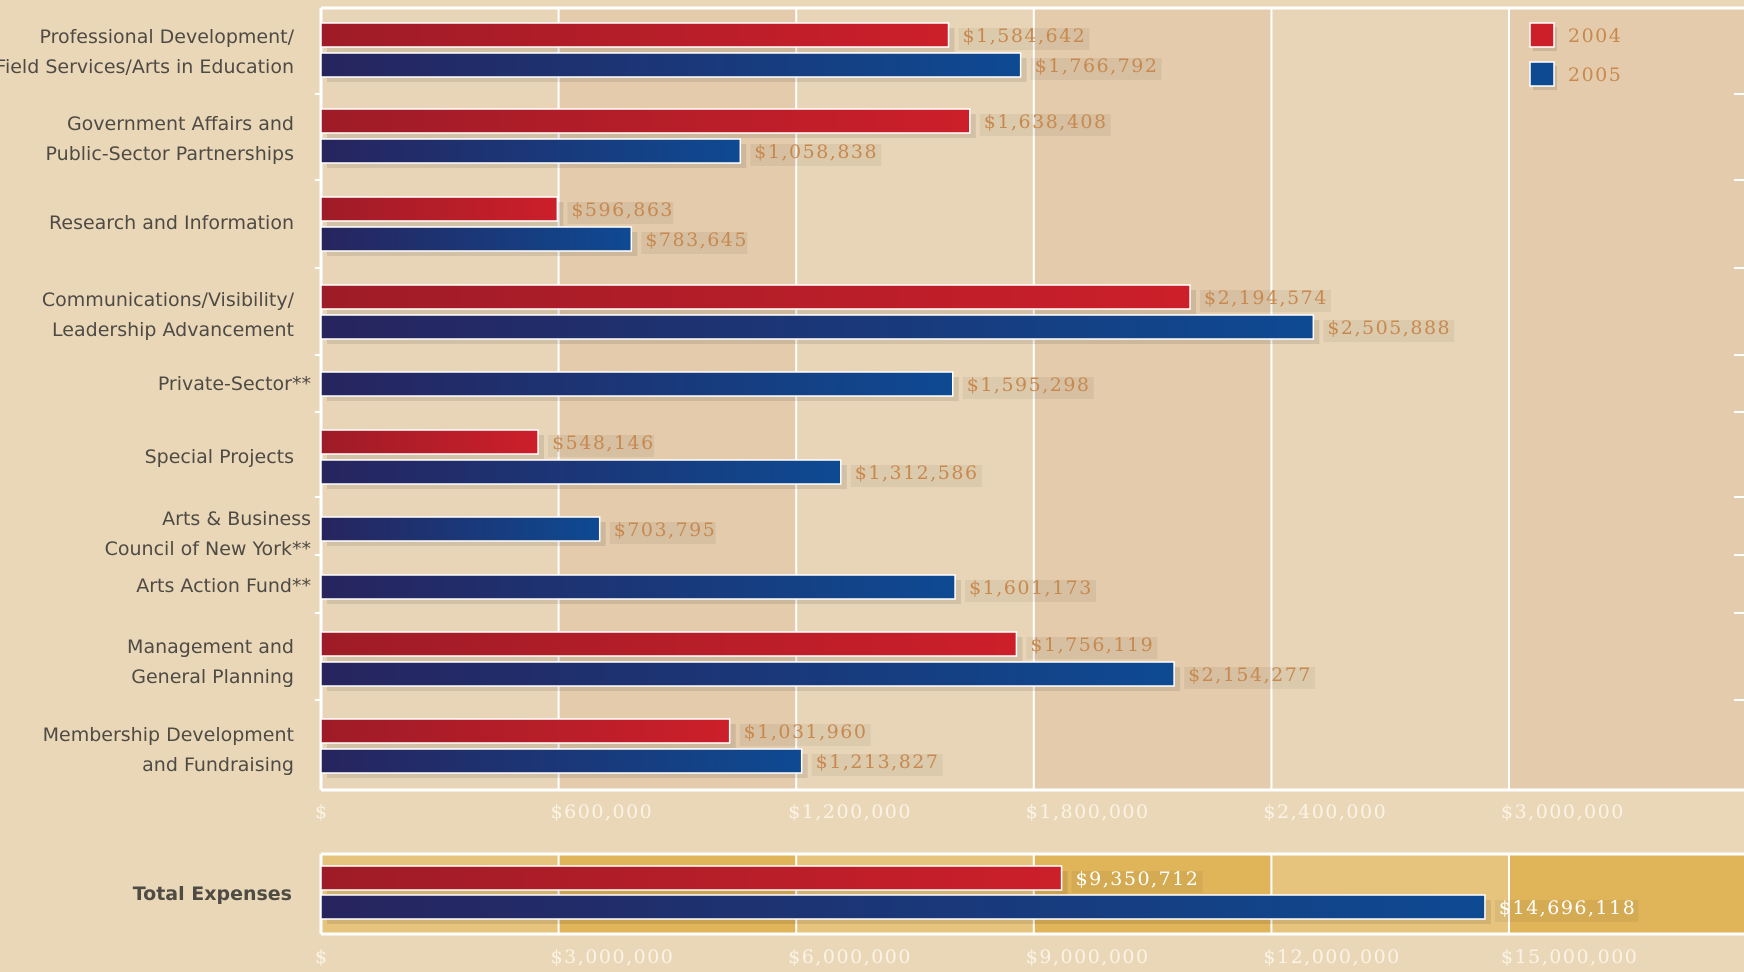  What do you see at coordinates (1389, 328) in the screenshot?
I see `value-label-2005: $2,505,888` at bounding box center [1389, 328].